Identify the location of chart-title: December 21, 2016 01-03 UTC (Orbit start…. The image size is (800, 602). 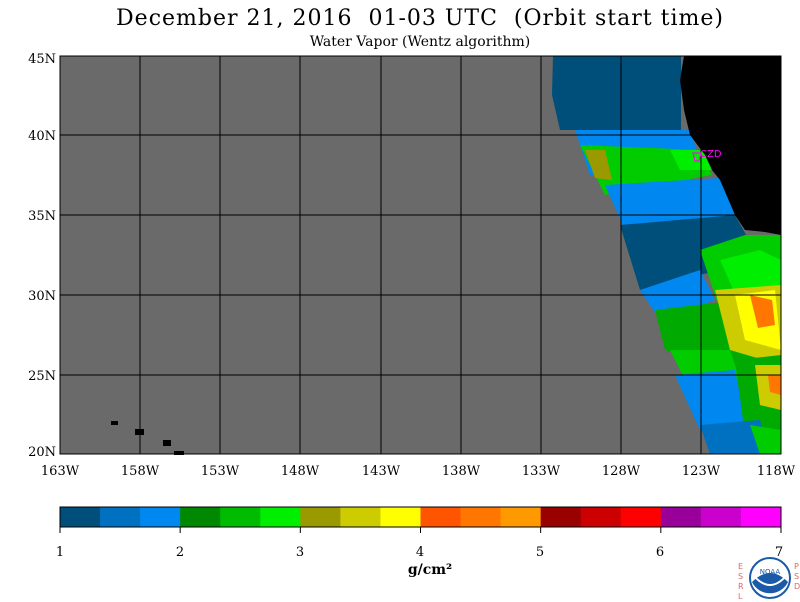
(420, 18).